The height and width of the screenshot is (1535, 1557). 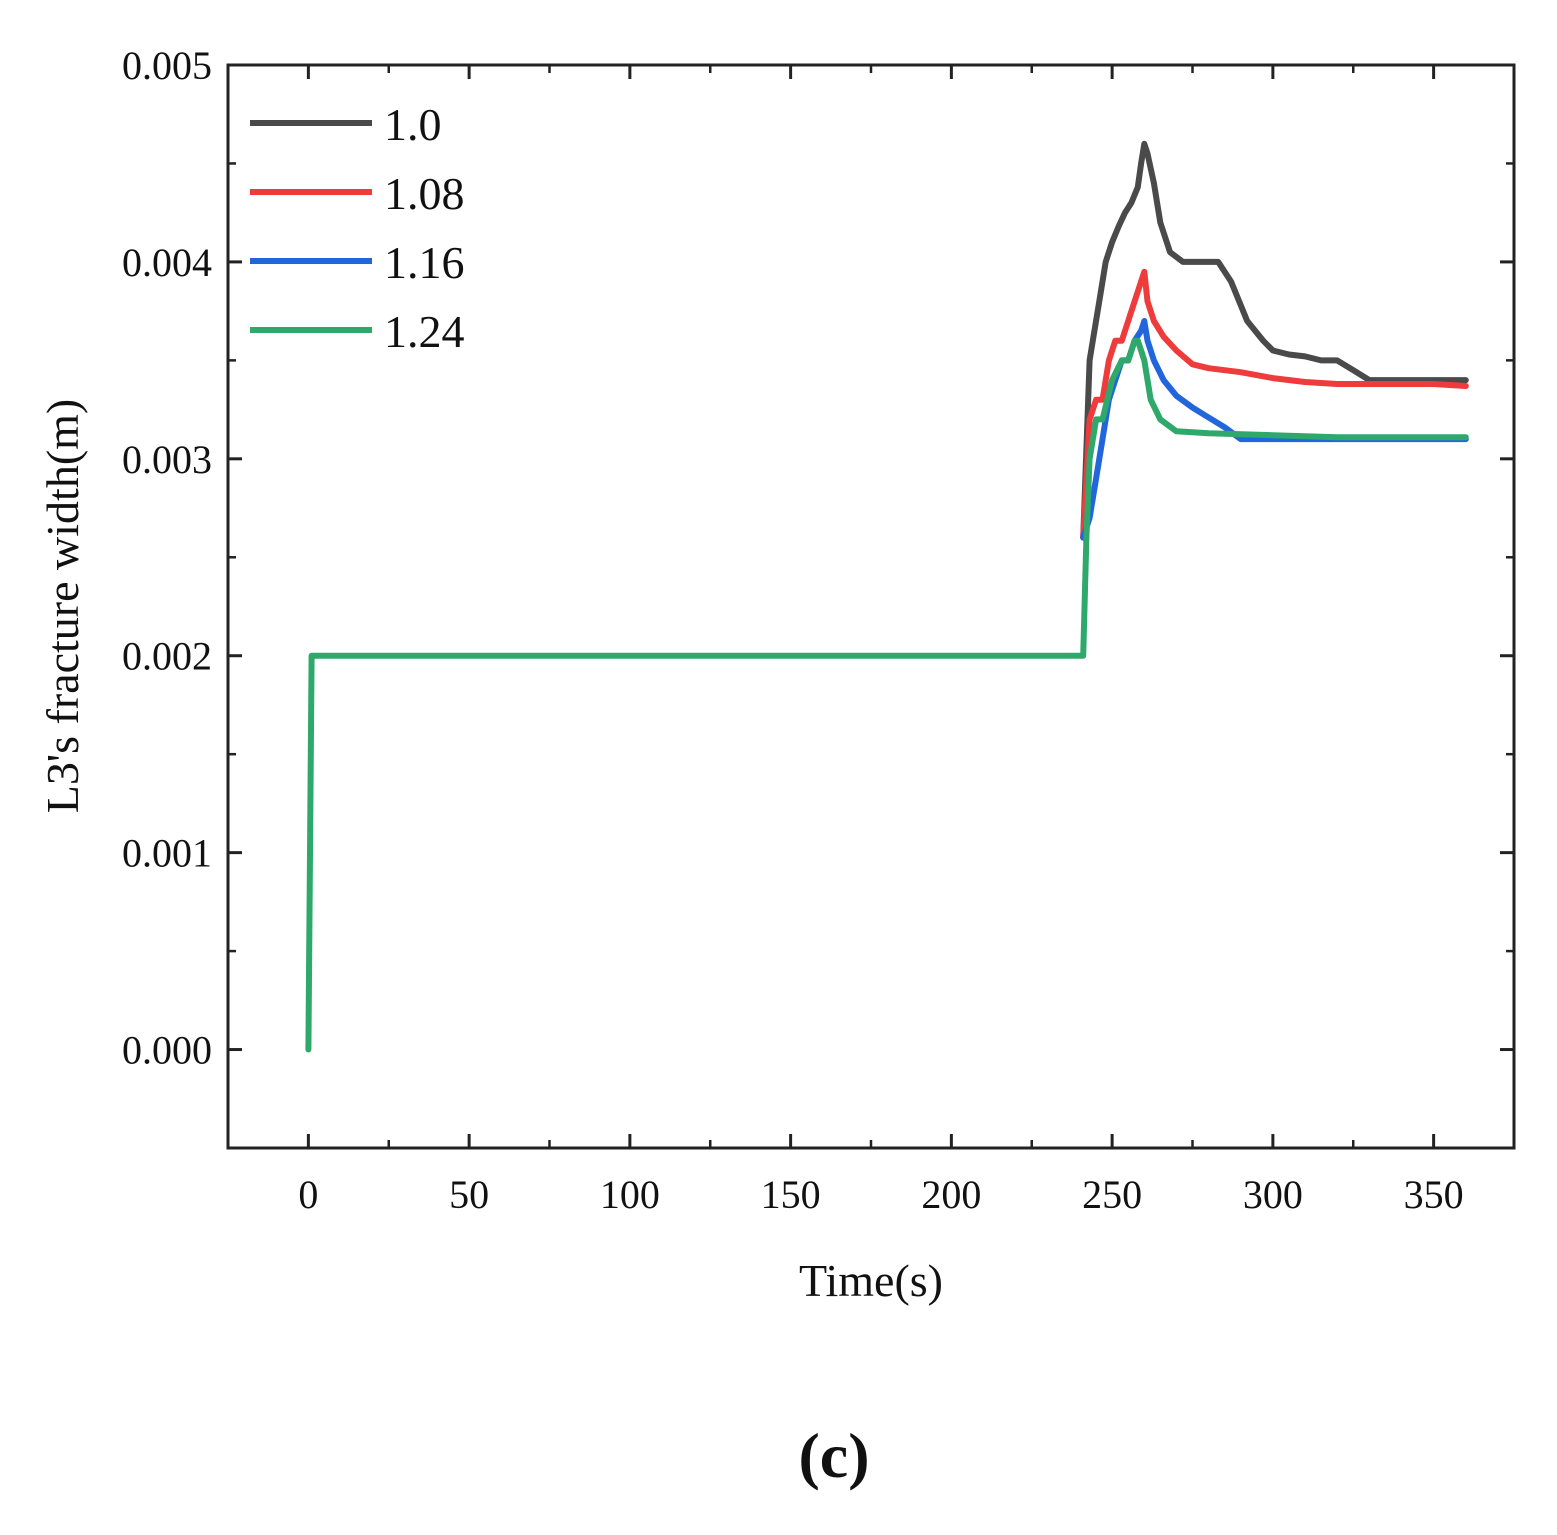 What do you see at coordinates (951, 1194) in the screenshot?
I see `x-tick-label: 200` at bounding box center [951, 1194].